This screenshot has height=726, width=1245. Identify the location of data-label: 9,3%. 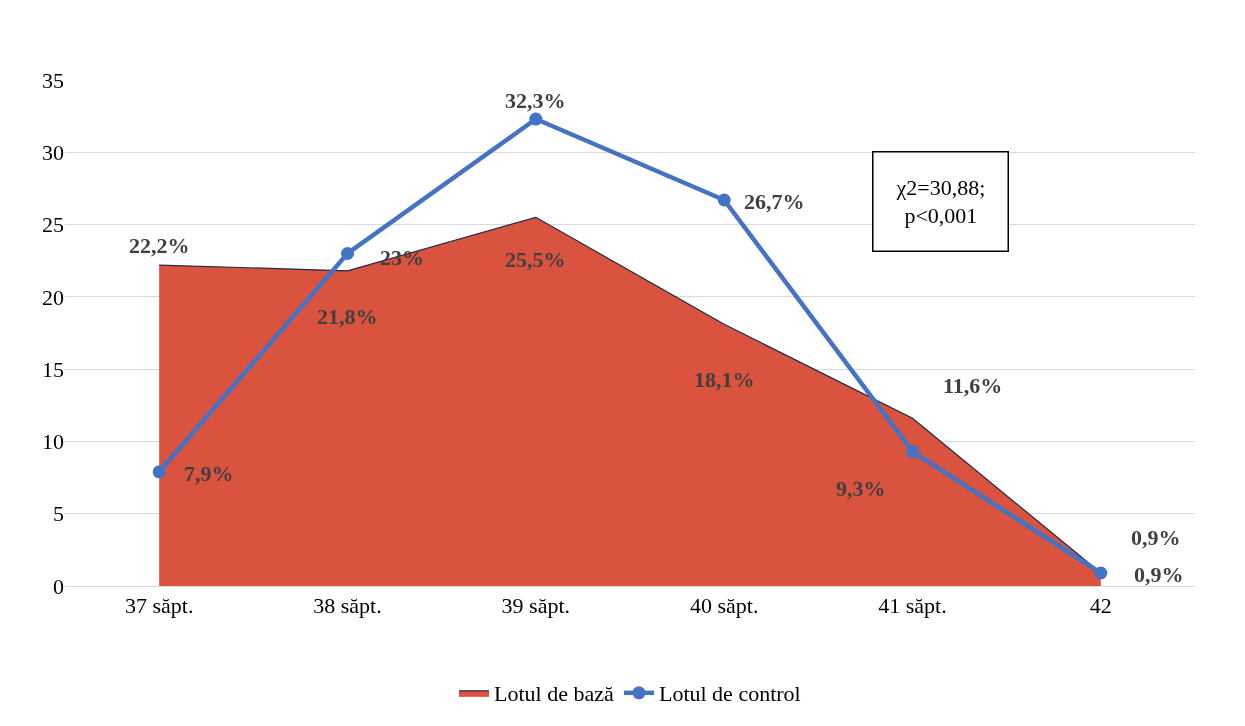
(861, 488).